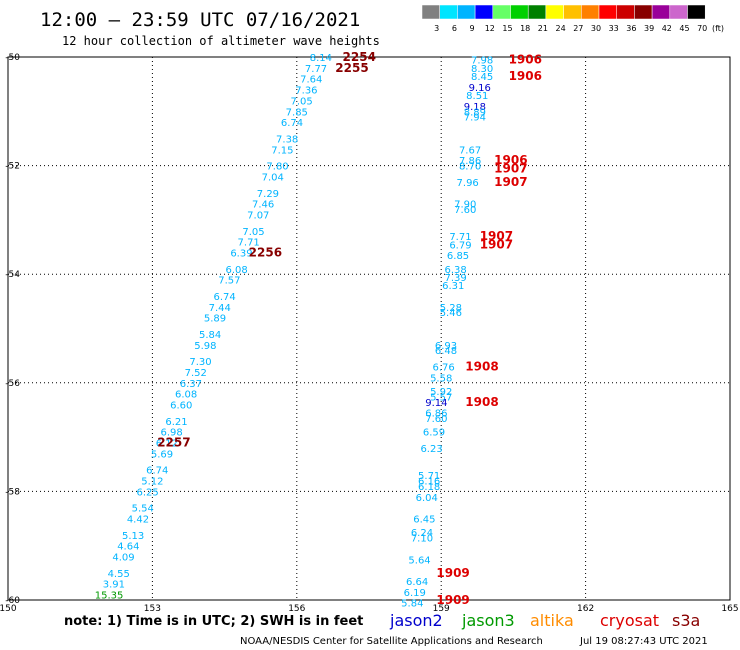  Describe the element at coordinates (475, 107) in the screenshot. I see `swh-value: 9.18` at that location.